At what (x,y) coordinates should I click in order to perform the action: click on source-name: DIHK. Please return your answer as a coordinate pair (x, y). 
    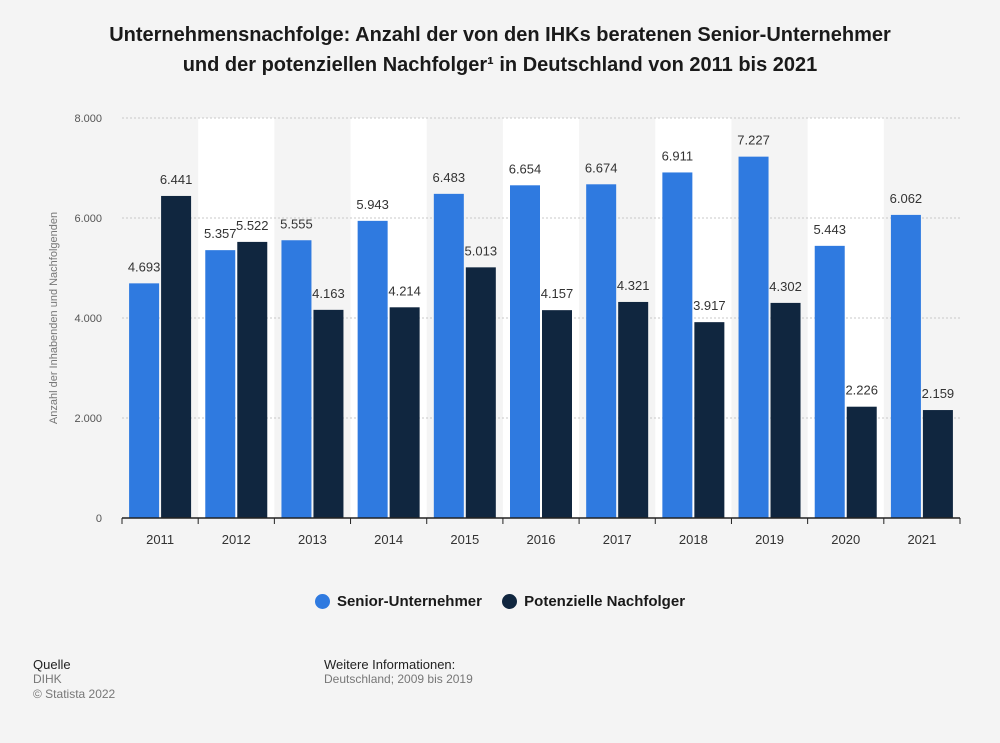
    Looking at the image, I should click on (47, 679).